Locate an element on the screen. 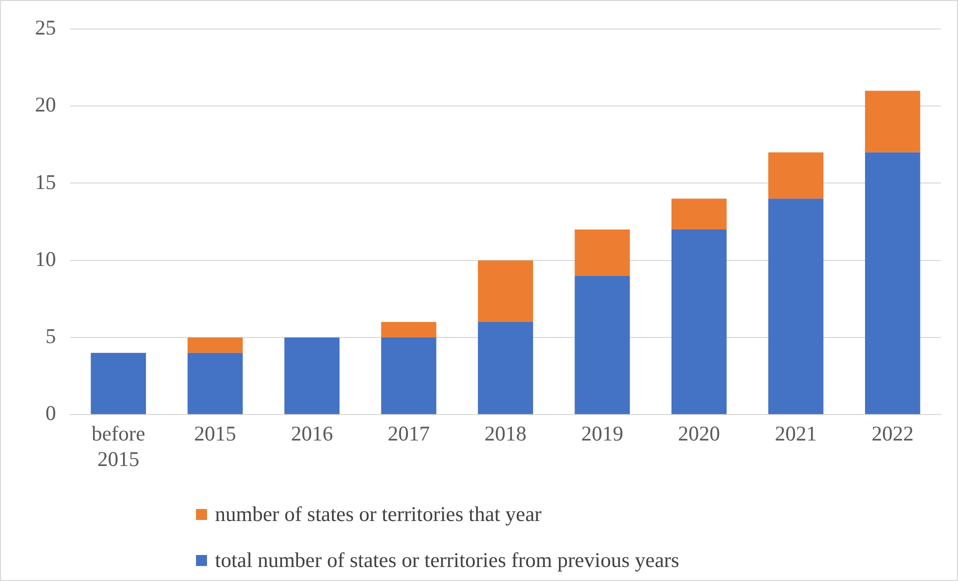  x-tick-label: 2020 is located at coordinates (699, 434).